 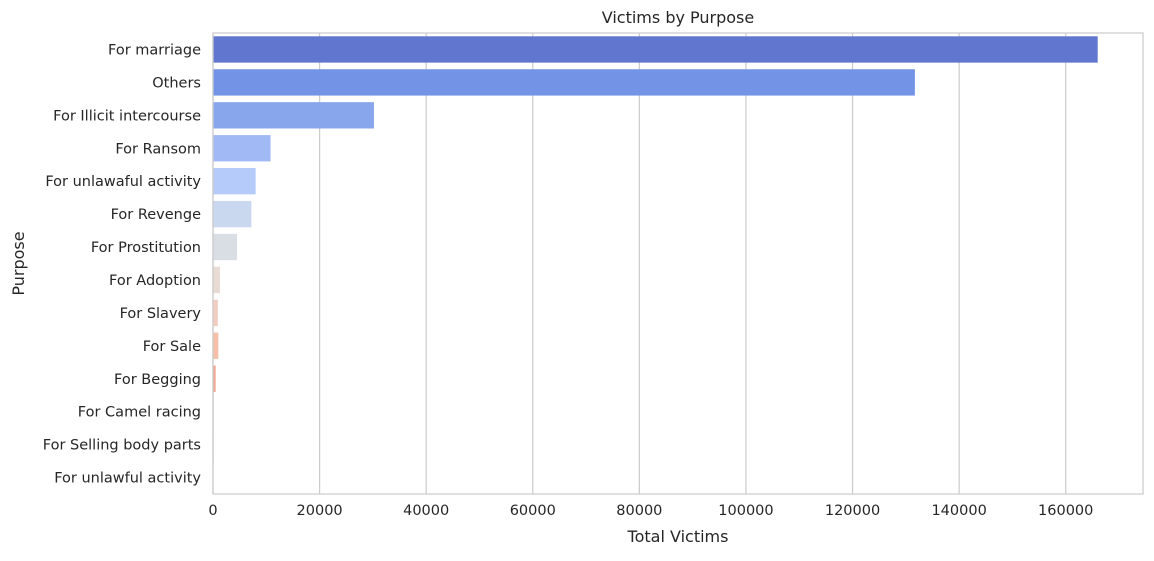 I want to click on x-tick-label-1: 20000, so click(x=320, y=511).